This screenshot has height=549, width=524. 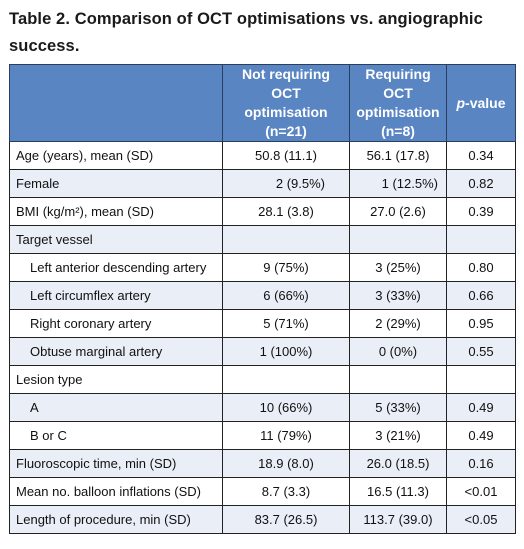 What do you see at coordinates (116, 379) in the screenshot?
I see `row-label: Lesion type` at bounding box center [116, 379].